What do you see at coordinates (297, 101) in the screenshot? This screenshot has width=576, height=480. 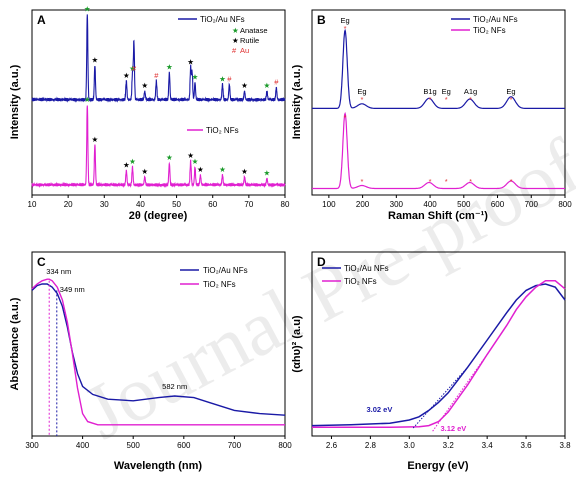 I see `panel-b-ylabel: Intensity (a.u.)` at bounding box center [297, 101].